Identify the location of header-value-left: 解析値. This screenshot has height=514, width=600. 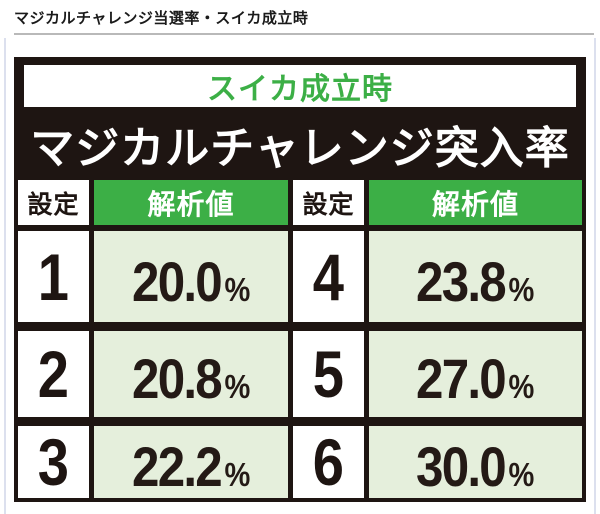
(191, 202).